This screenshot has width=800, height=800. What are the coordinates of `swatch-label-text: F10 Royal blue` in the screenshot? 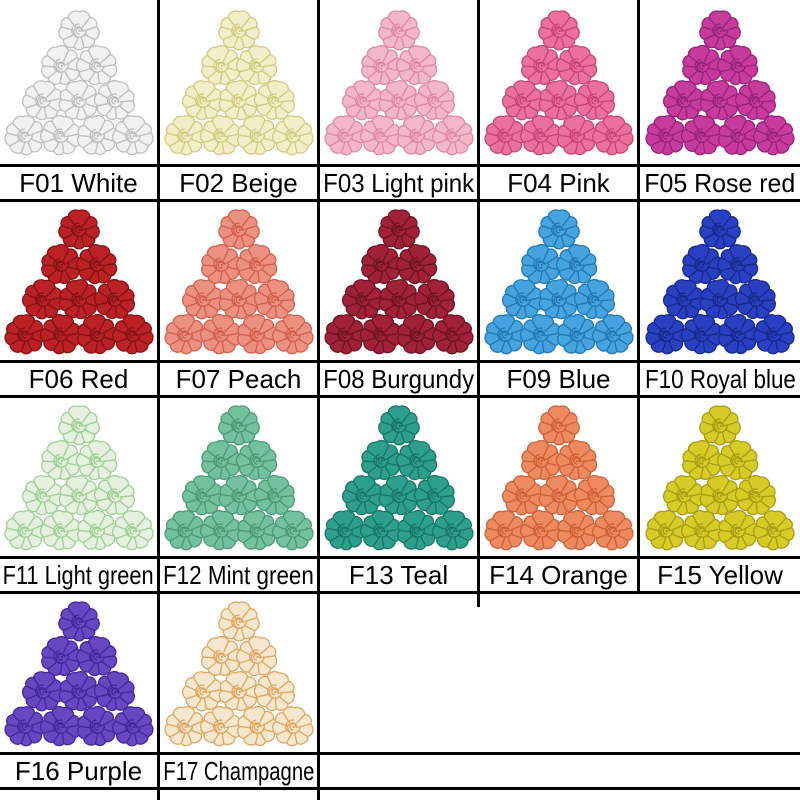 It's located at (720, 379).